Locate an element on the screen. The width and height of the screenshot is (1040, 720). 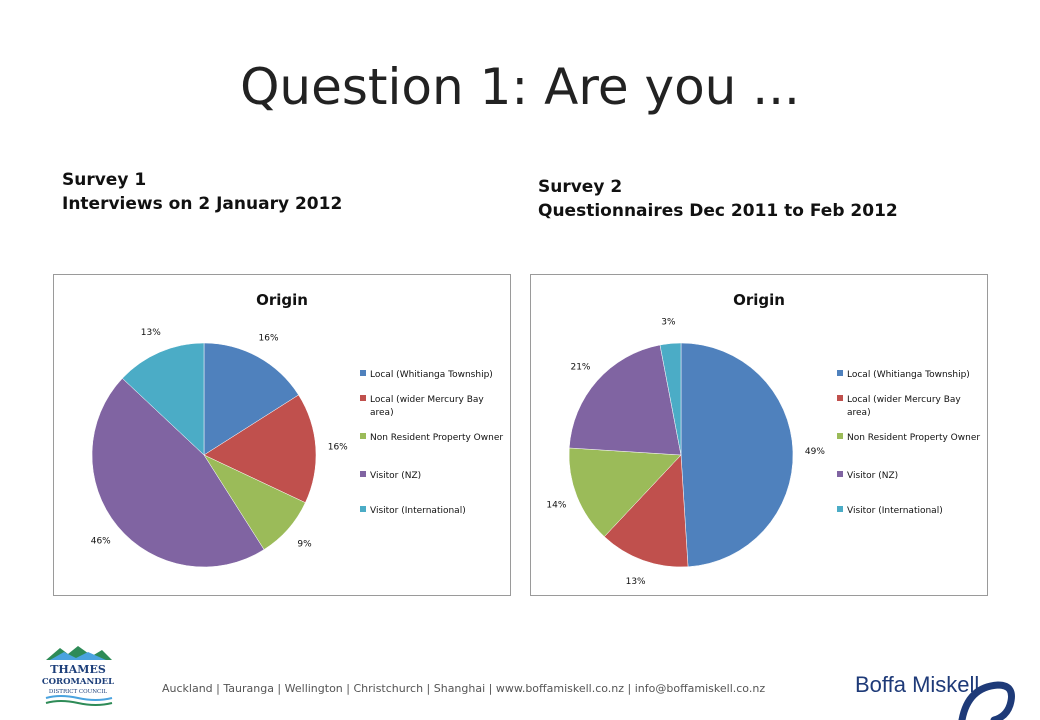
thames-coromandel-logo: THAMES COROMANDEL DISTRICT COUNCIL is located at coordinates (78, 676).